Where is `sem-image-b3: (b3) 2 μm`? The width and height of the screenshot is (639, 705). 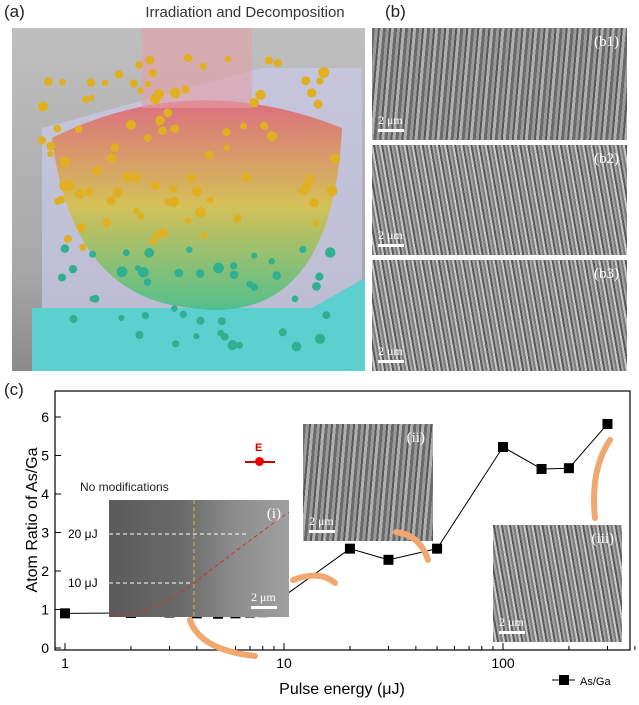 sem-image-b3: (b3) 2 μm is located at coordinates (499, 315).